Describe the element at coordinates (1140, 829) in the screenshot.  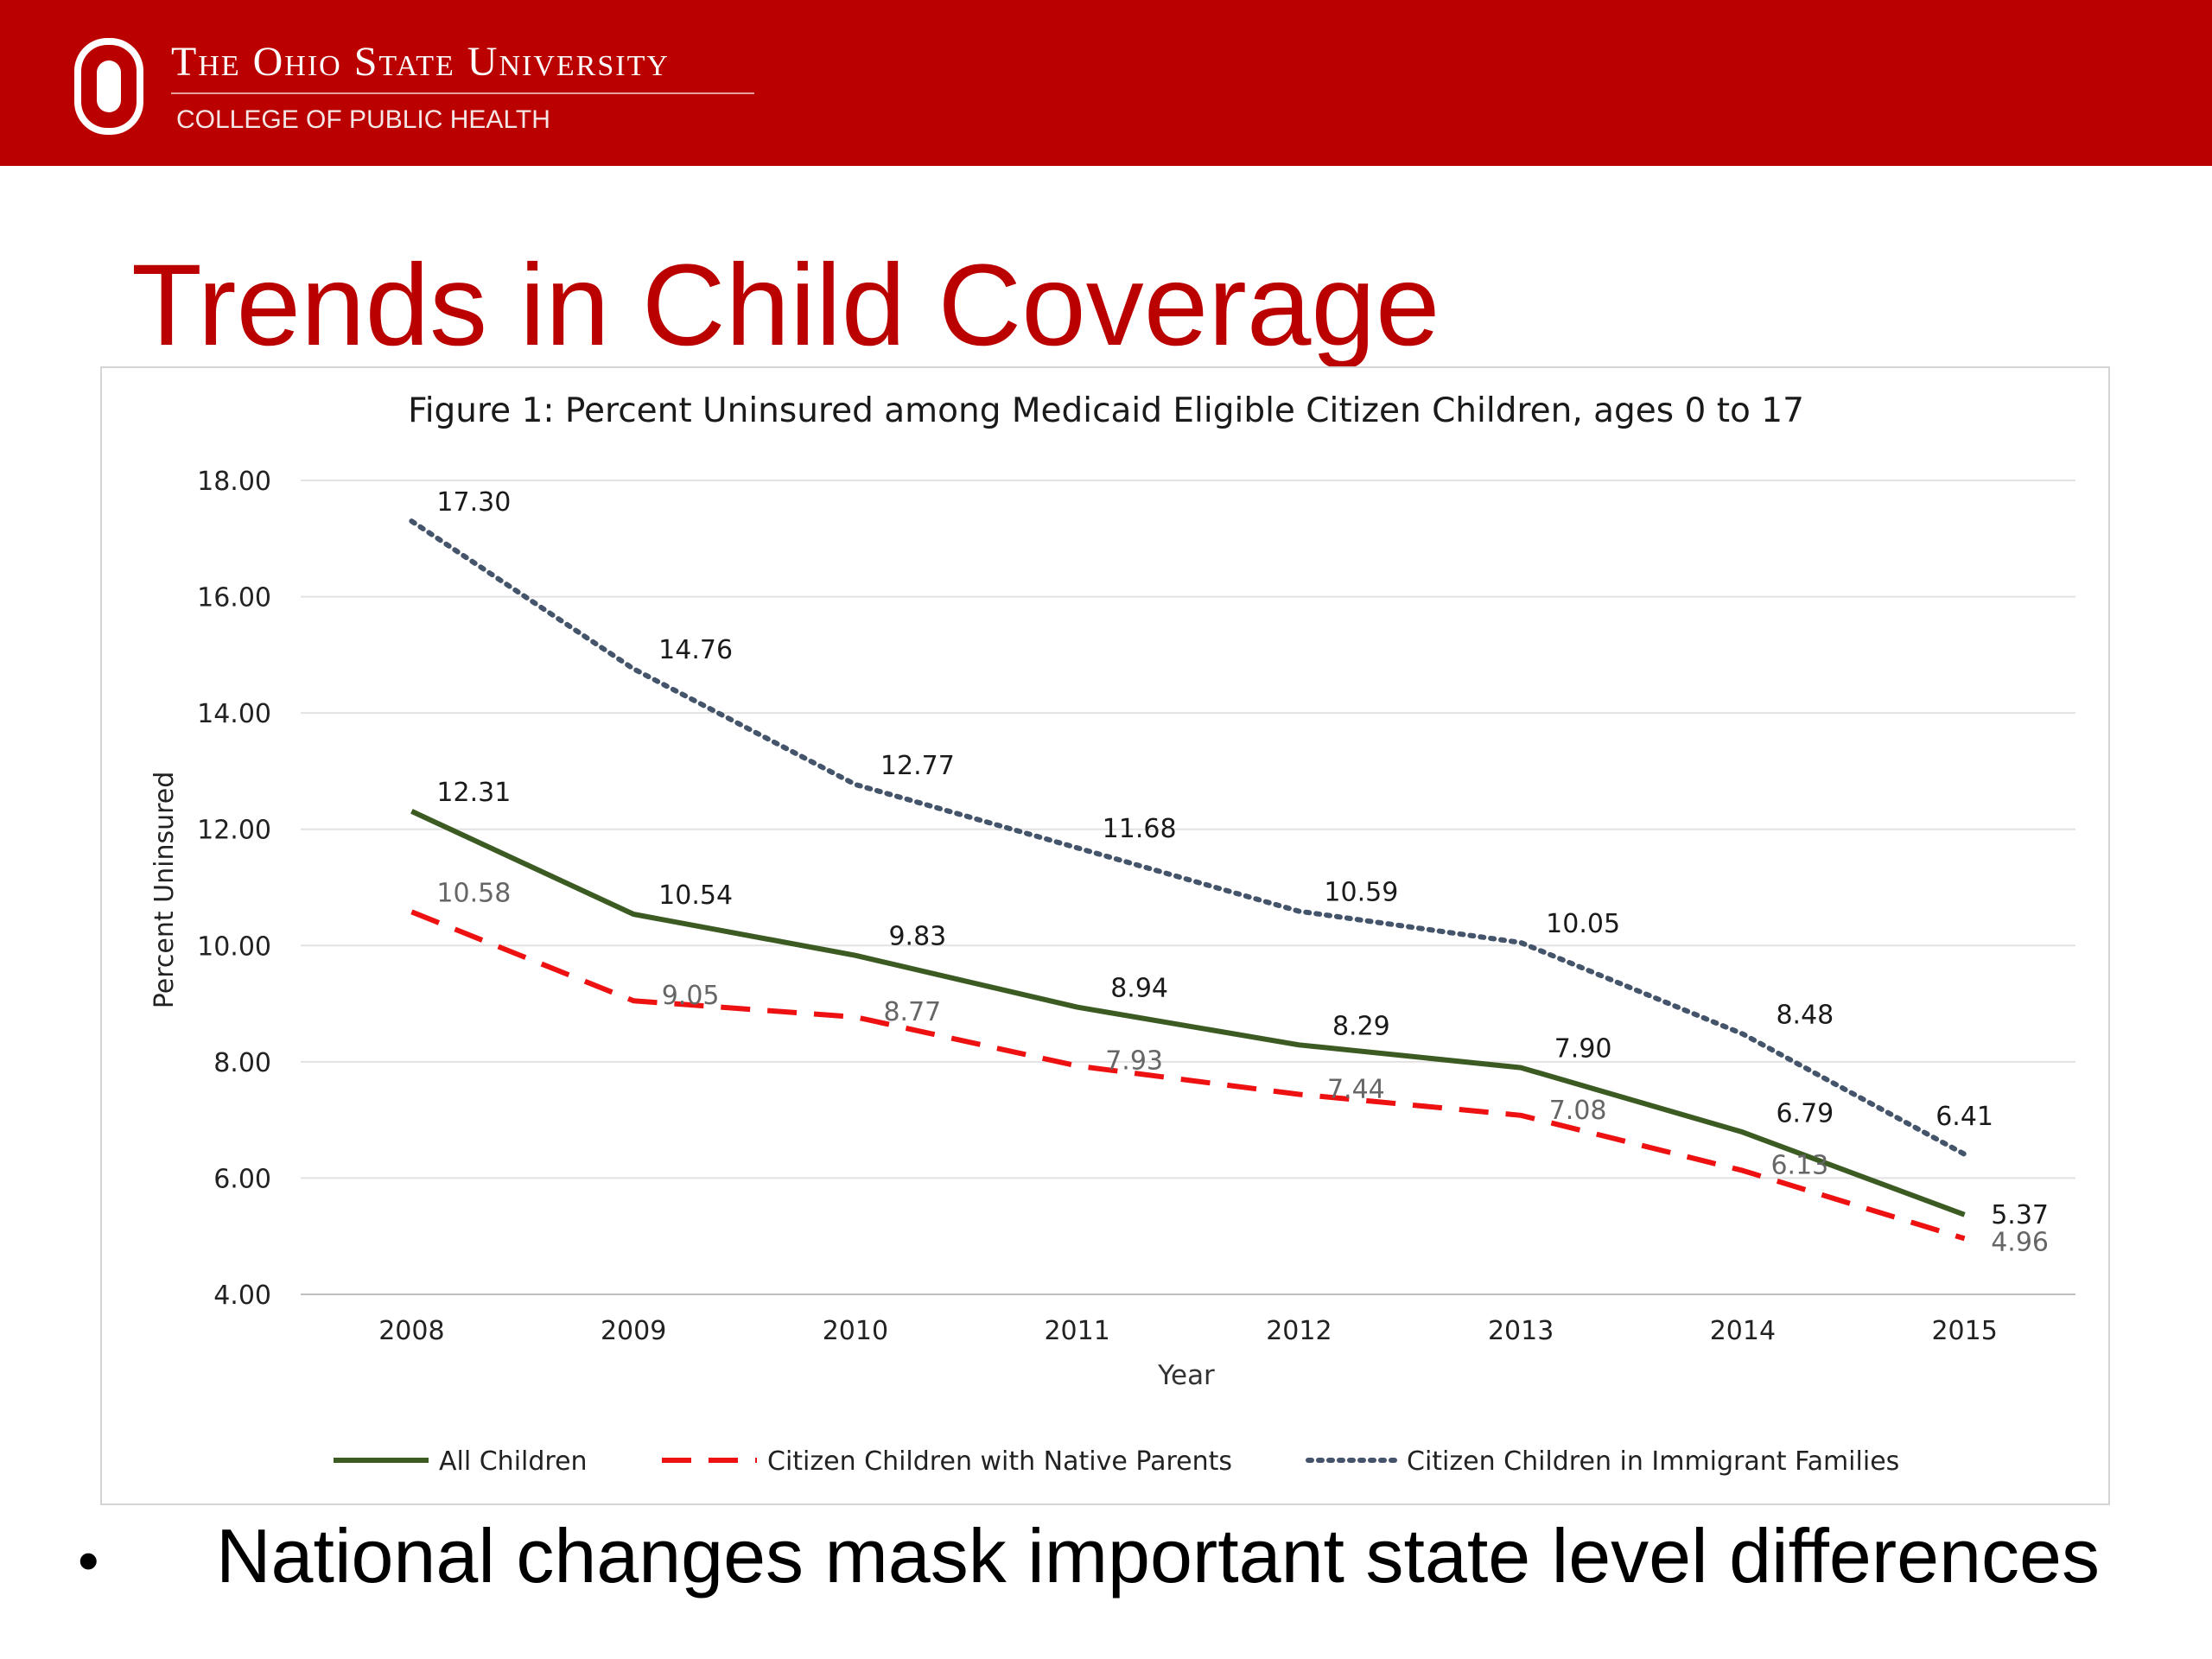
I see `data-label: 11.68` at that location.